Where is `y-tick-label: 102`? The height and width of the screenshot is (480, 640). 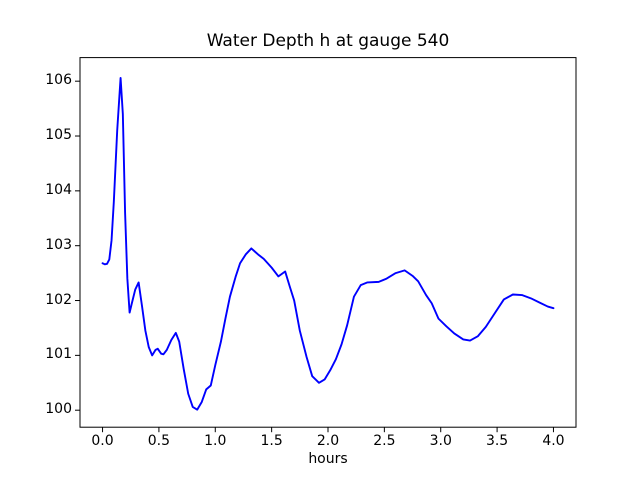
y-tick-label: 102 is located at coordinates (58, 299).